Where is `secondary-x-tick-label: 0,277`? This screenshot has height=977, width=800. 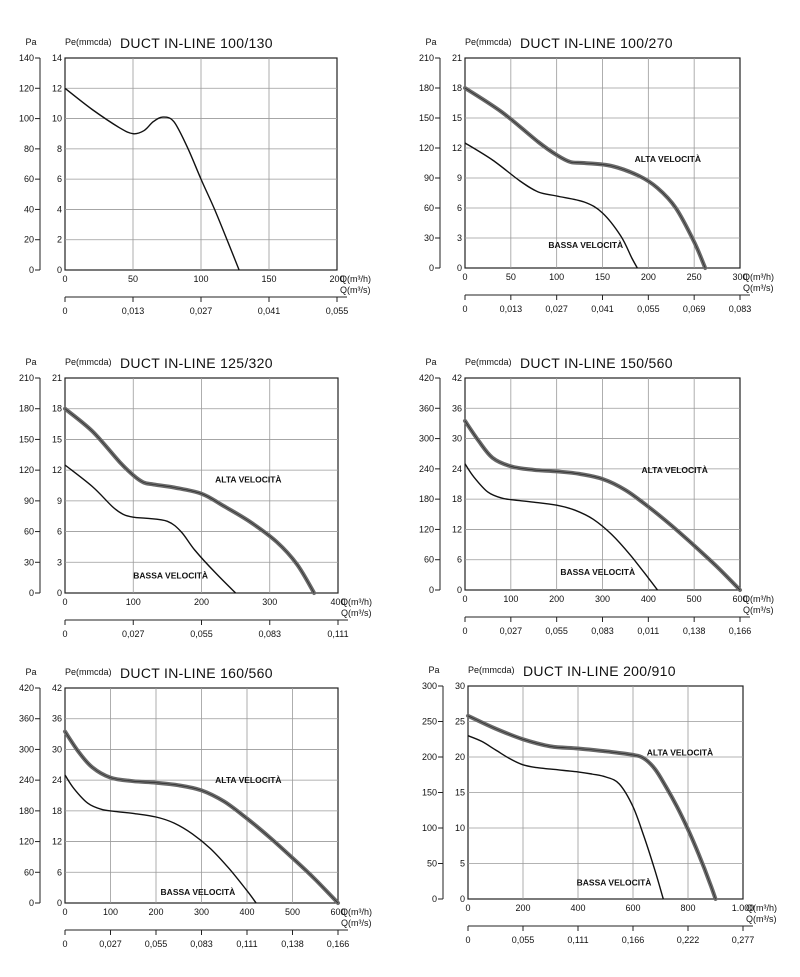
secondary-x-tick-label: 0,277 is located at coordinates (743, 940).